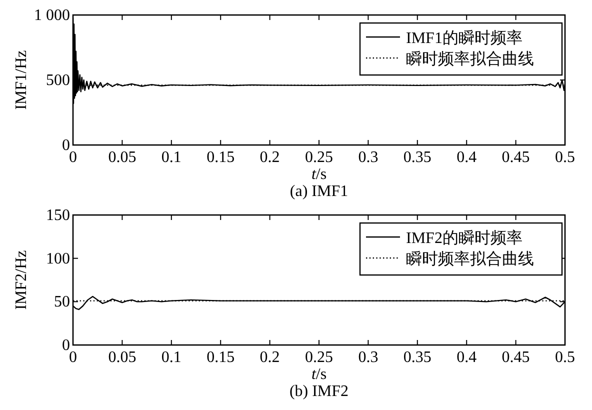 This screenshot has width=592, height=410. Describe the element at coordinates (62, 302) in the screenshot. I see `y-tick-label: 50` at that location.